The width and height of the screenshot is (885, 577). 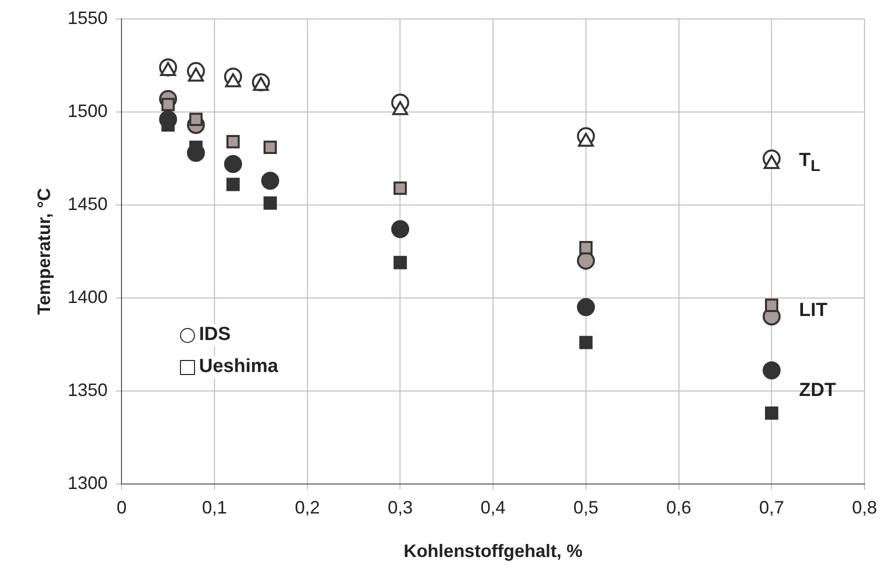 What do you see at coordinates (88, 204) in the screenshot?
I see `y-tick-label: 1450` at bounding box center [88, 204].